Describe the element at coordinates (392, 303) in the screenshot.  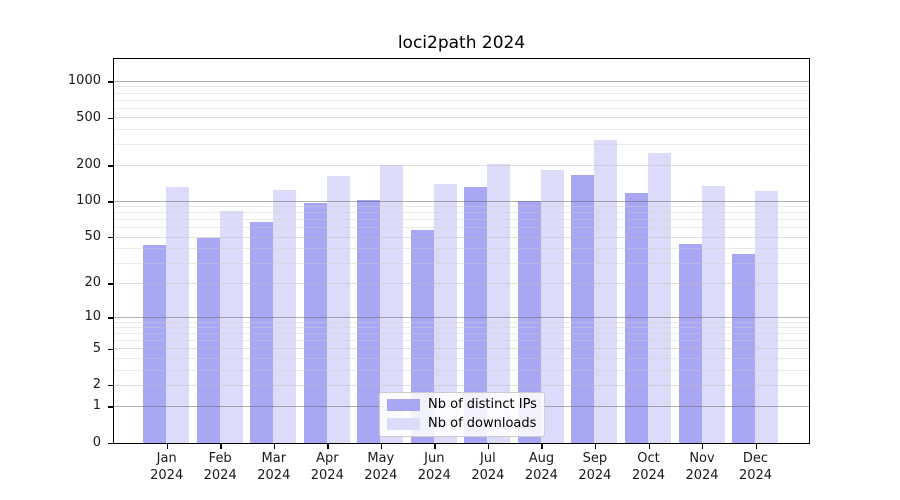
I see `bar-downloads-may` at that location.